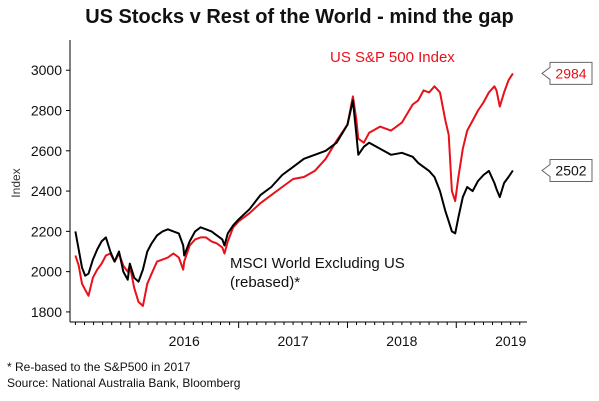 This screenshot has height=401, width=599. What do you see at coordinates (46, 111) in the screenshot?
I see `y-tick-label: 2800` at bounding box center [46, 111].